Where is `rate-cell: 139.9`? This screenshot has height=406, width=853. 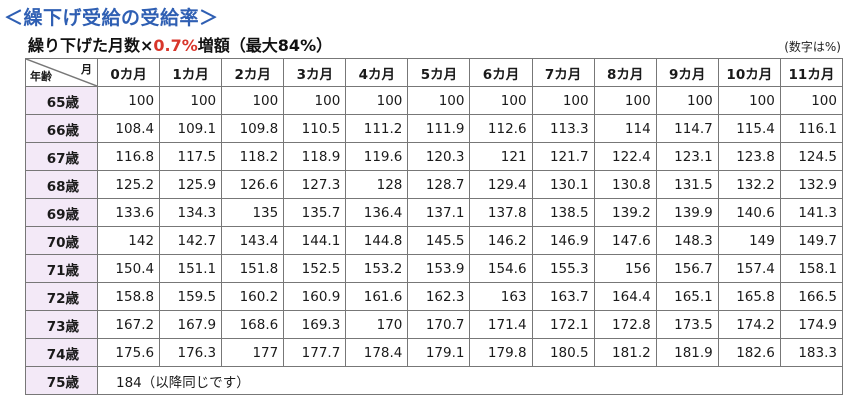
rate-cell: 139.9 is located at coordinates (687, 212).